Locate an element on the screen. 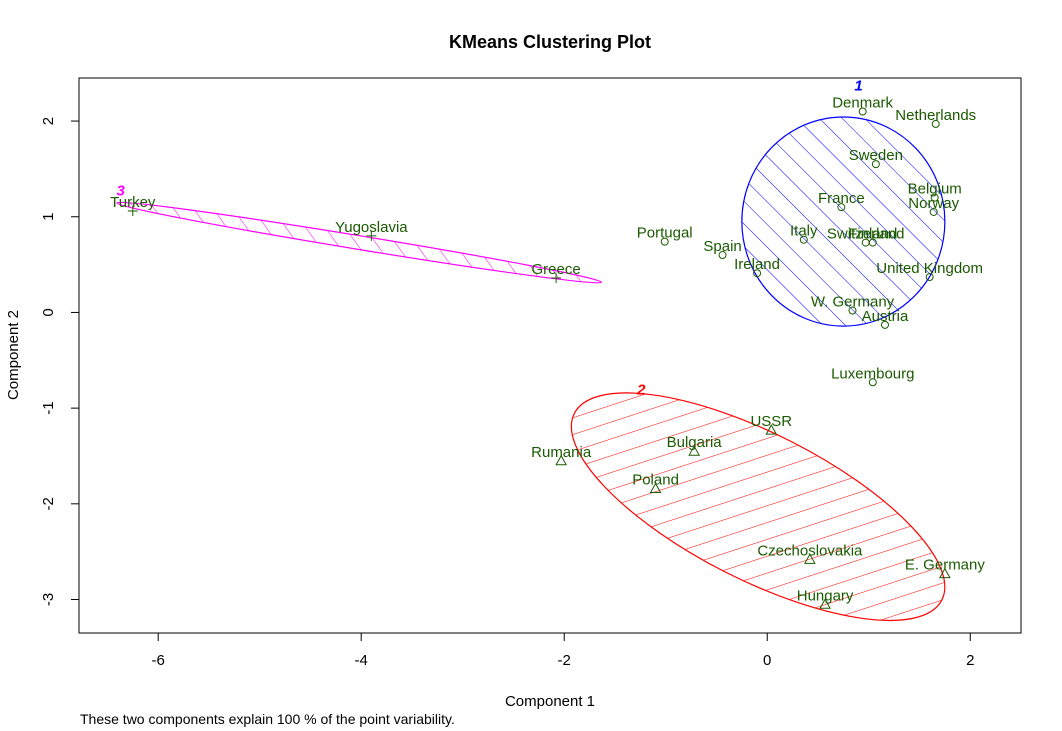 This screenshot has height=731, width=1062. point-label: E. Germany is located at coordinates (945, 565).